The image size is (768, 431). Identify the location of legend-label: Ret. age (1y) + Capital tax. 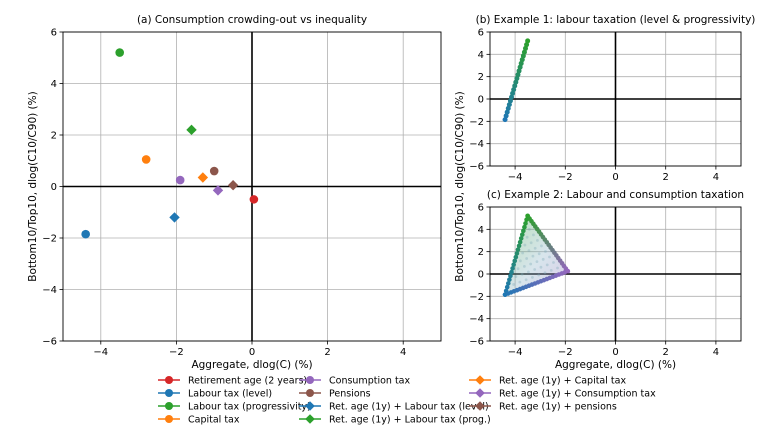
(562, 381).